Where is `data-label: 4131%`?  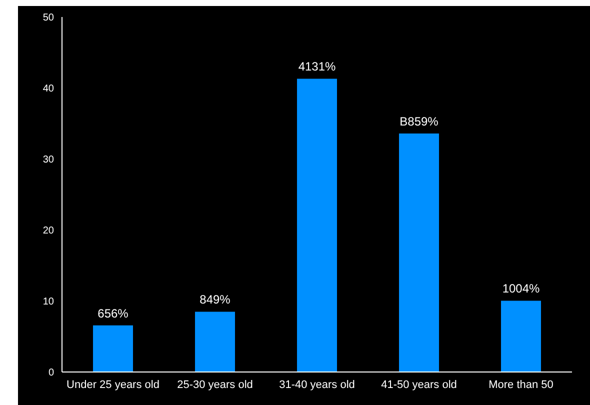
data-label: 4131% is located at coordinates (317, 67).